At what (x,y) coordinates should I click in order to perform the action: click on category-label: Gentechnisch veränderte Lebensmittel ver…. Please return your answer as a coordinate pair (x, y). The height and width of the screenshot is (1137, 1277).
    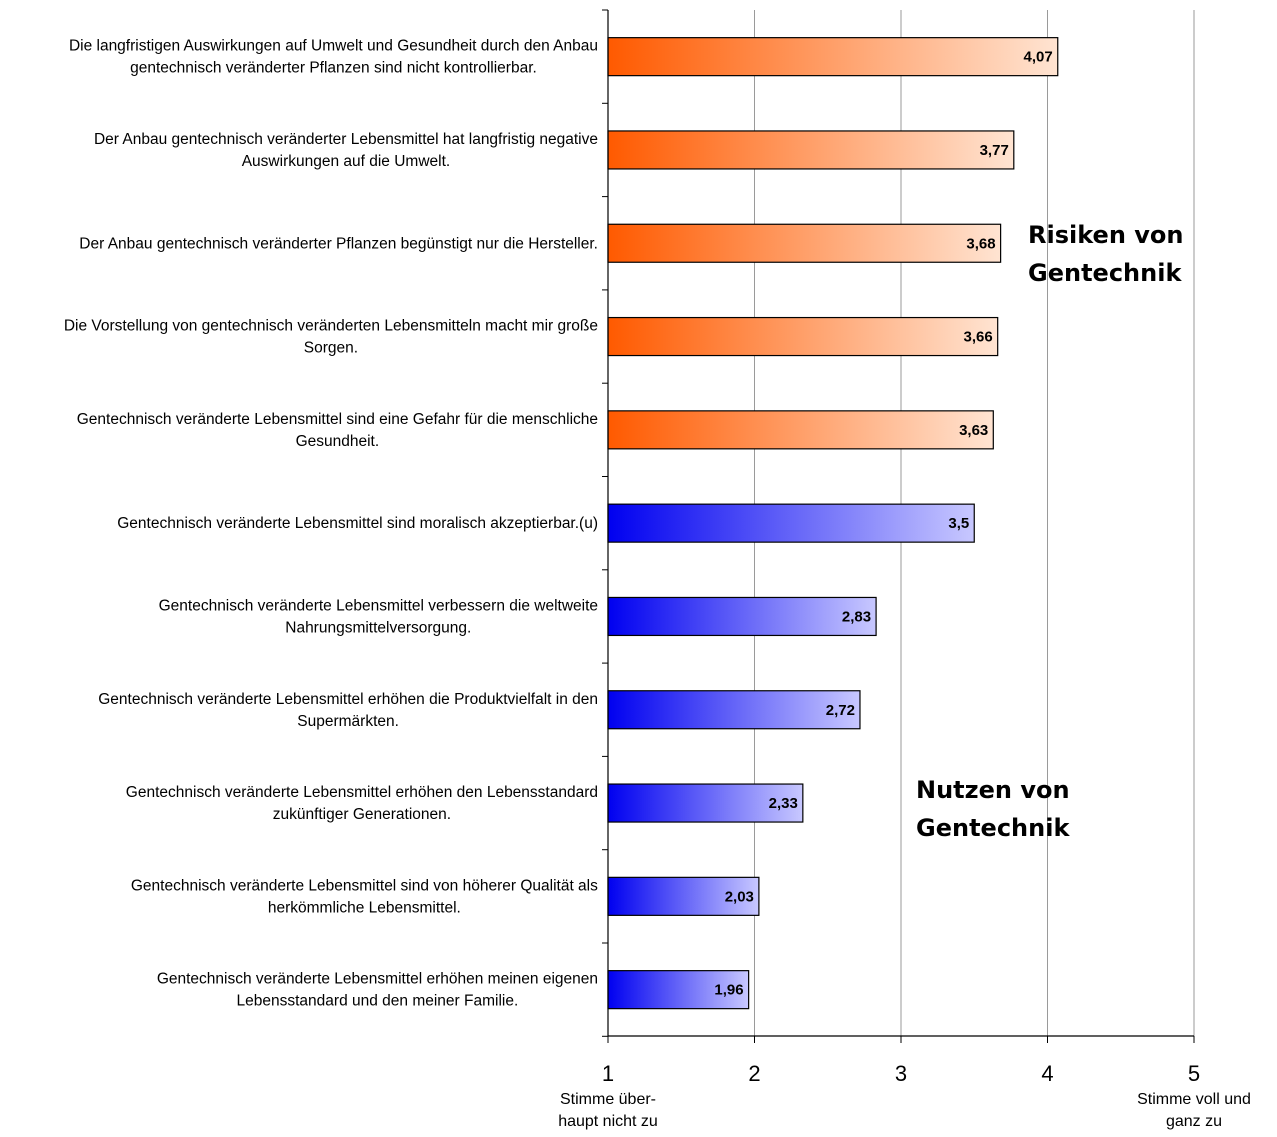
    Looking at the image, I should click on (378, 616).